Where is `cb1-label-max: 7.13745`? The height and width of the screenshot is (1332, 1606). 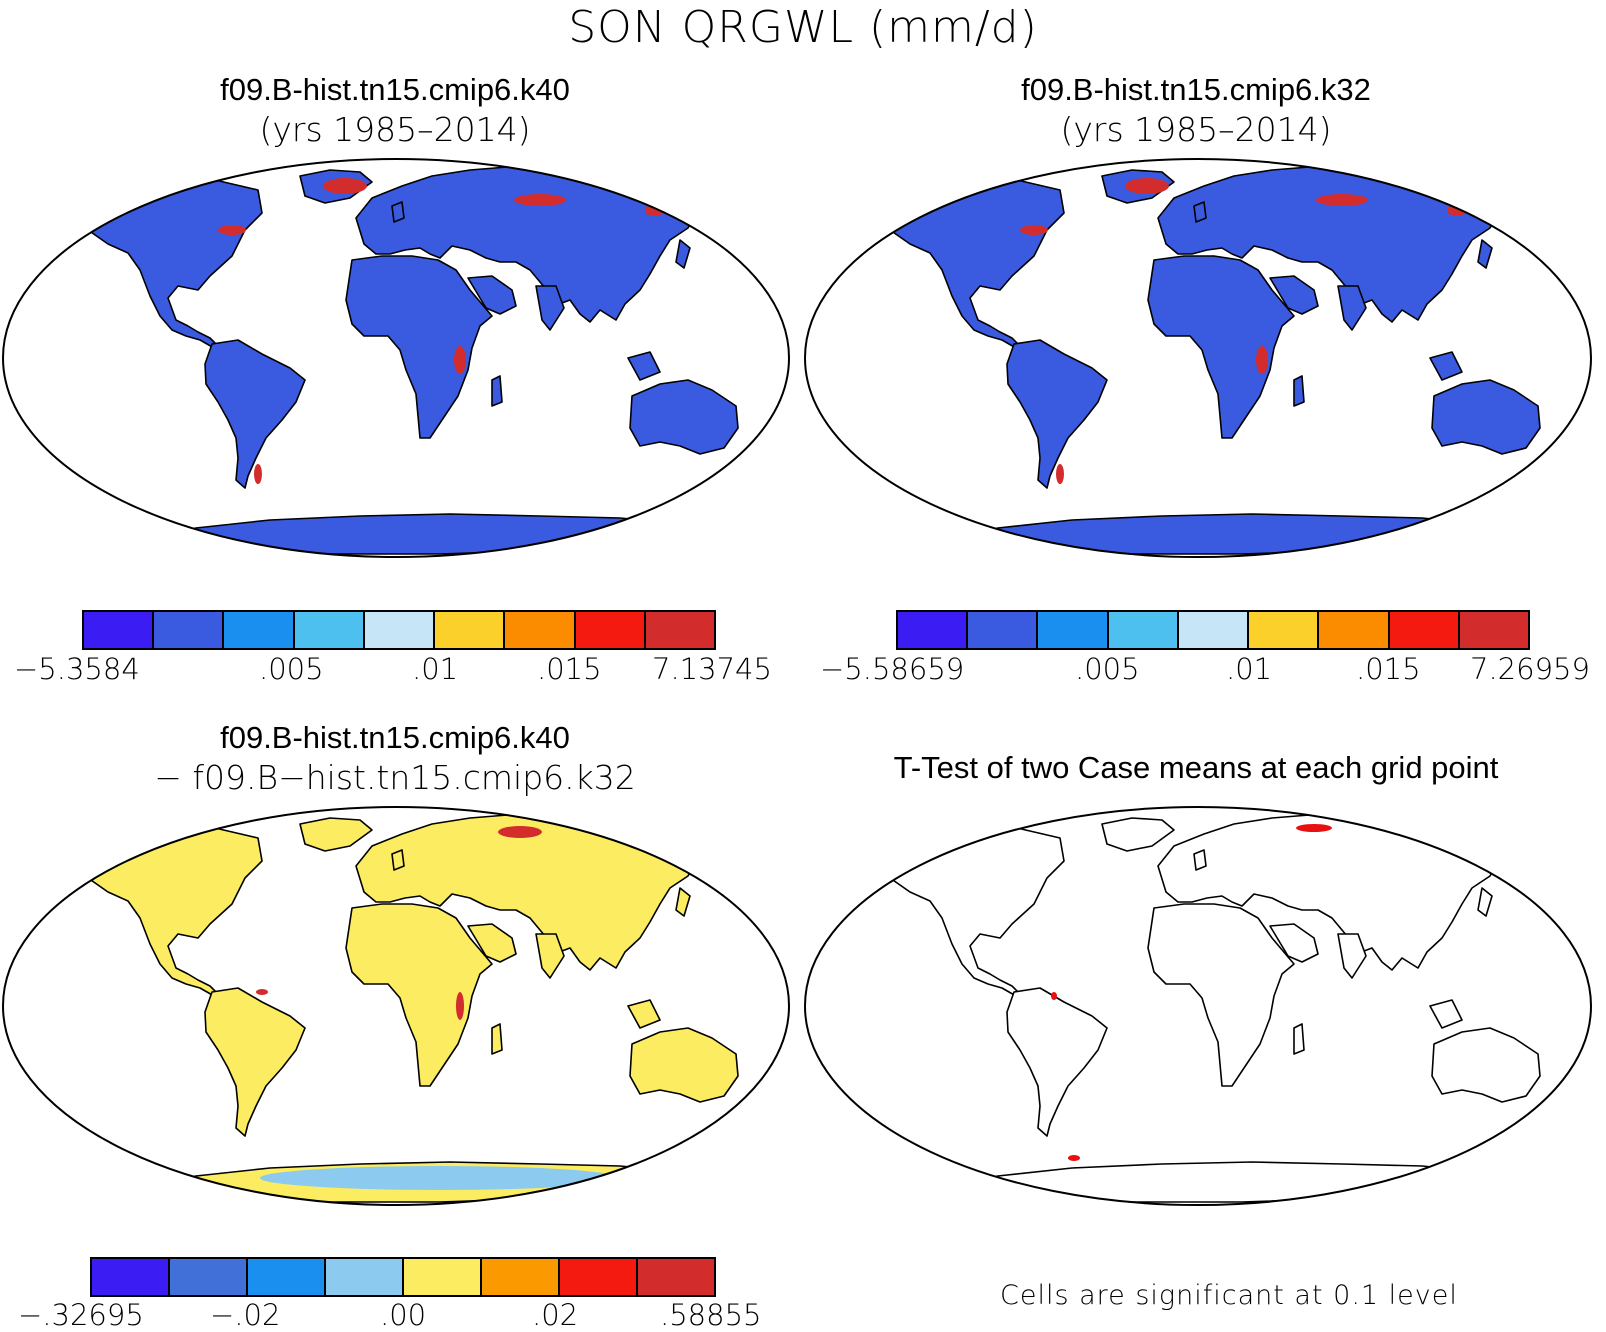
cb1-label-max: 7.13745 is located at coordinates (712, 669).